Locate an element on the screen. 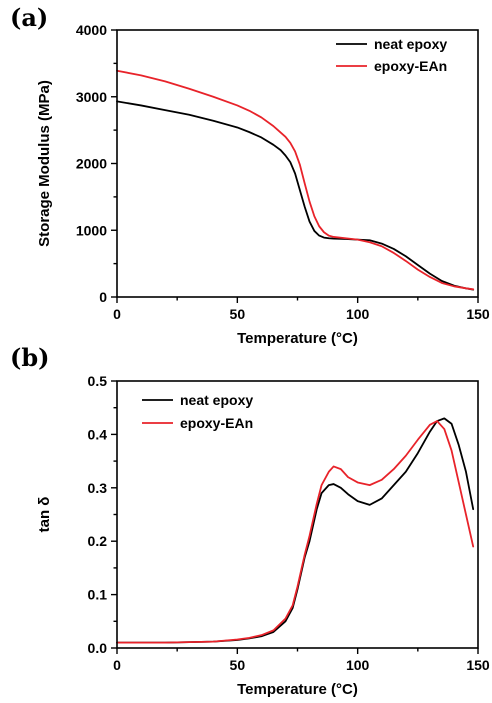 This screenshot has height=703, width=492. y-tick-label: 0.0 is located at coordinates (98, 648).